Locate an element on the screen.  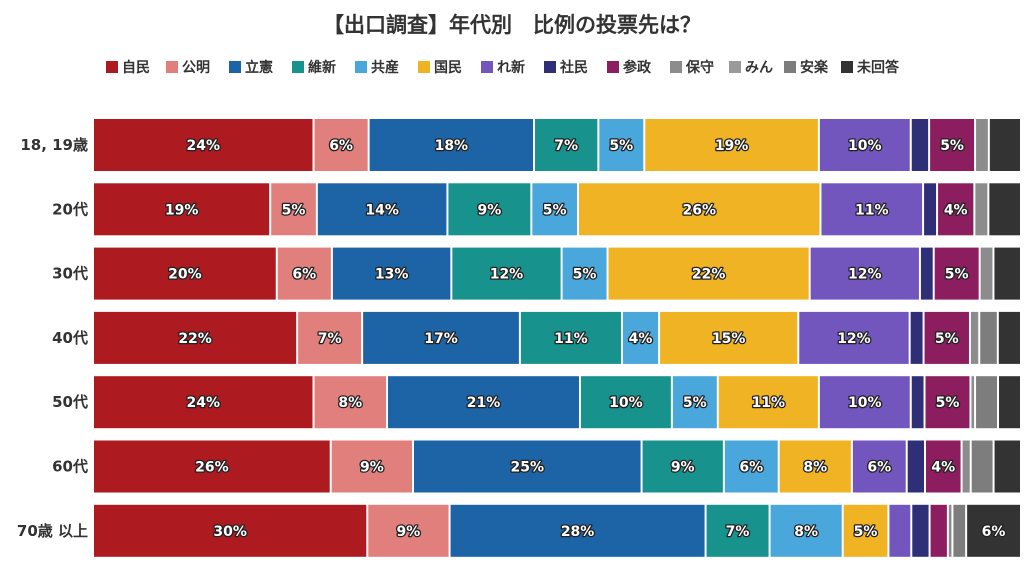
legend-item-社民: 社民 is located at coordinates (566, 67).